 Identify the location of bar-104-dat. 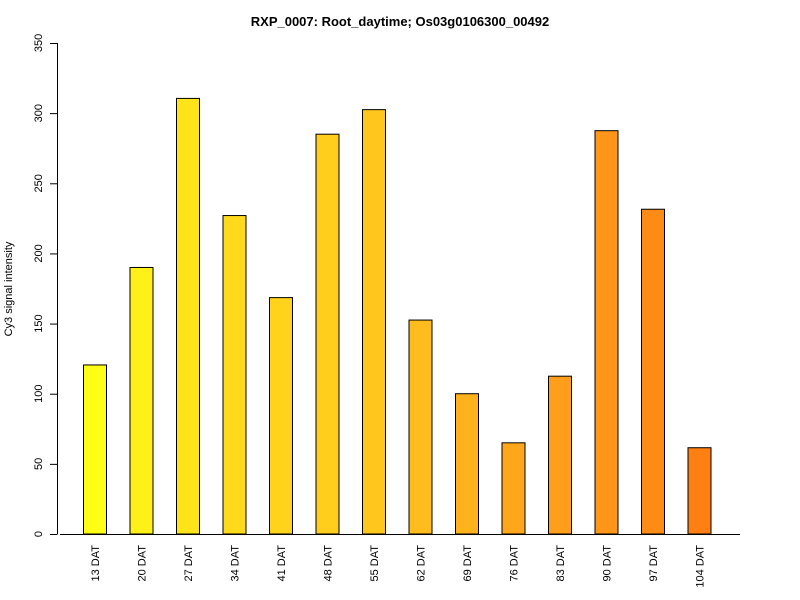
(699, 491).